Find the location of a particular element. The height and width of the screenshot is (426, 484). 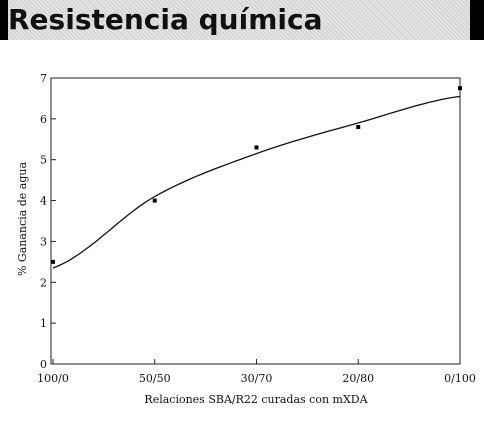

y-tick-label: 5 is located at coordinates (43, 160).